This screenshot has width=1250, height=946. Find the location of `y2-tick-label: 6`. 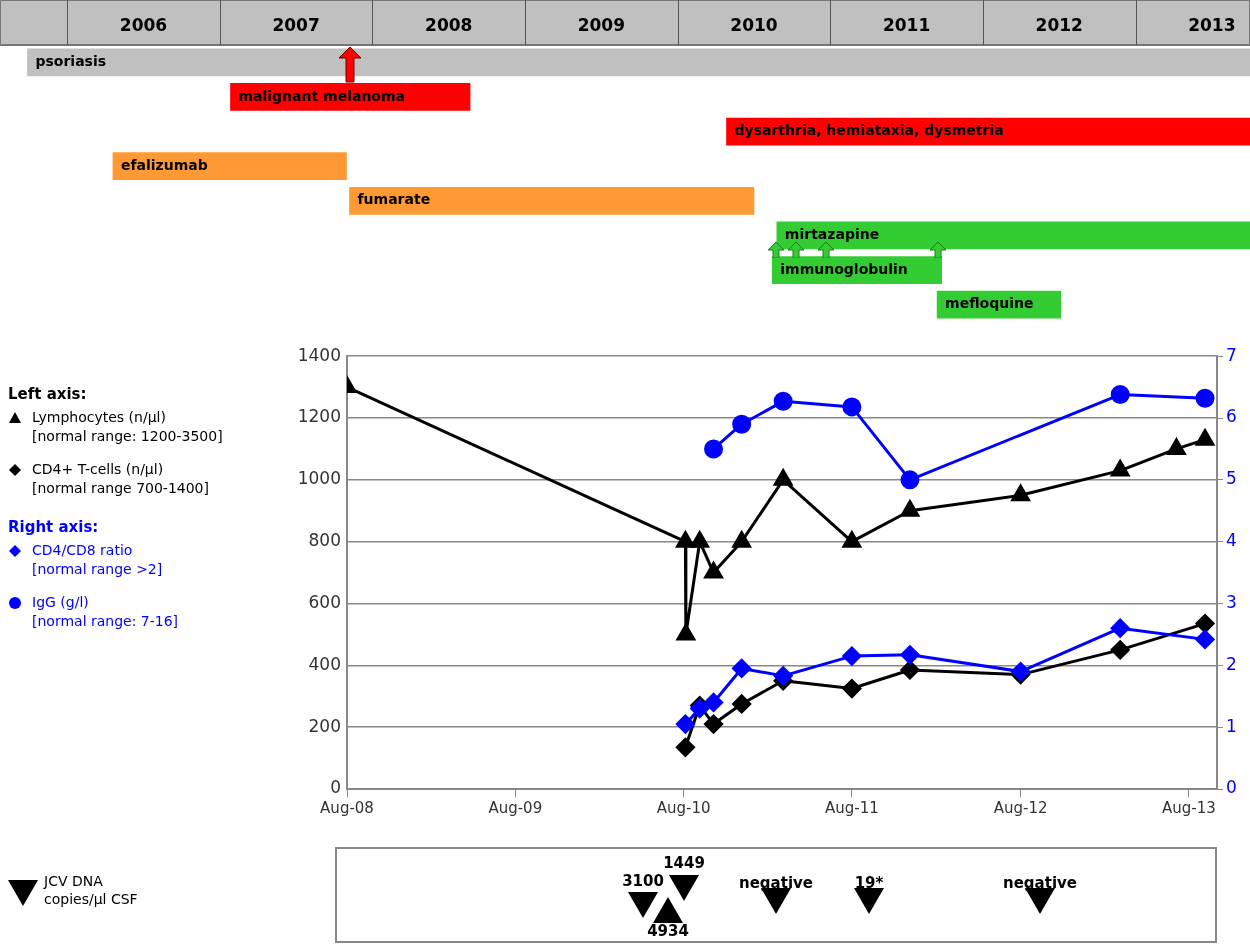

y2-tick-label: 6 is located at coordinates (1231, 416).